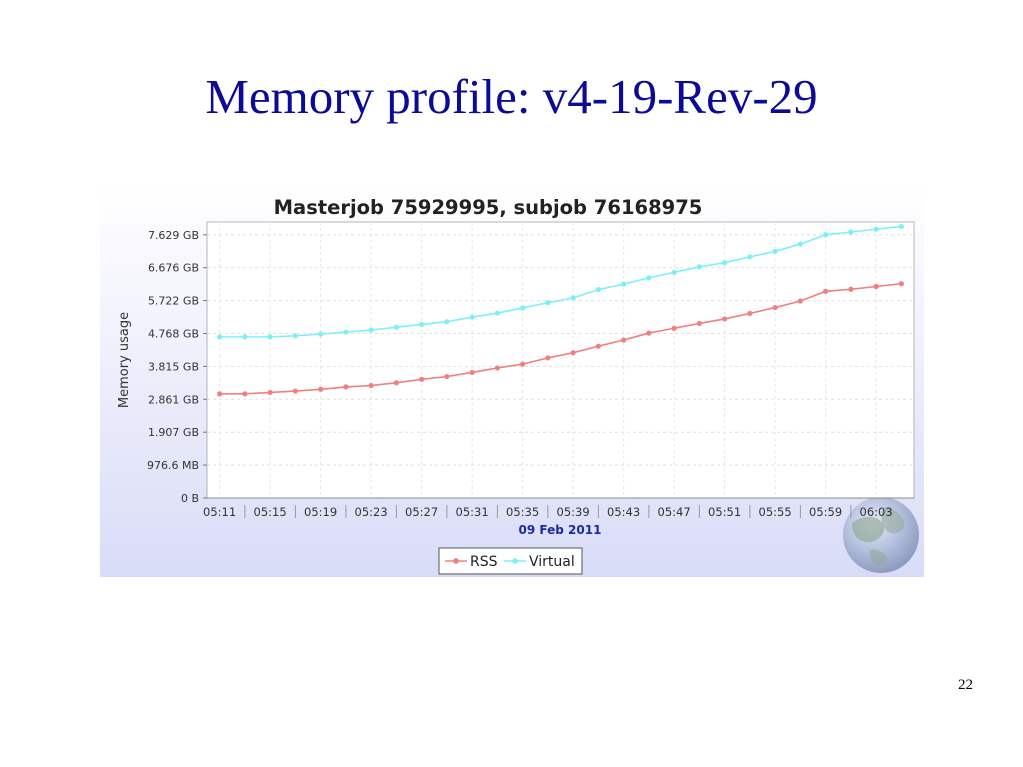  I want to click on x-tick-label: 05:51, so click(724, 512).